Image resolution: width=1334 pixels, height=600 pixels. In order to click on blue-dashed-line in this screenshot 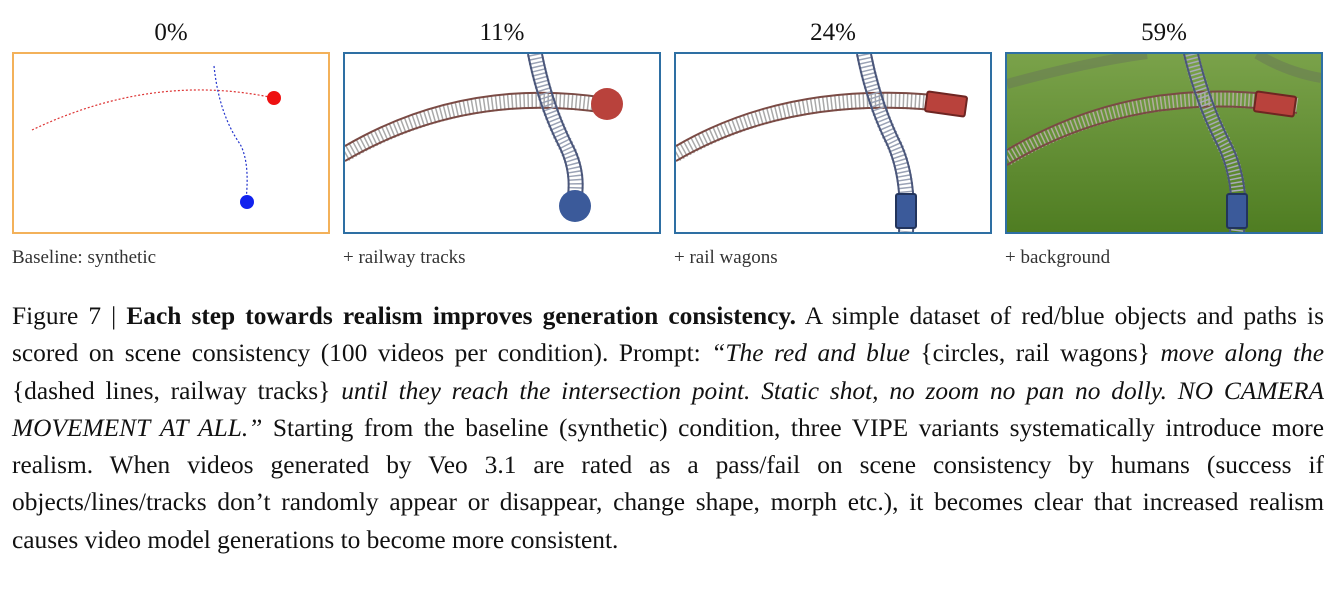, I will do `click(230, 133)`.